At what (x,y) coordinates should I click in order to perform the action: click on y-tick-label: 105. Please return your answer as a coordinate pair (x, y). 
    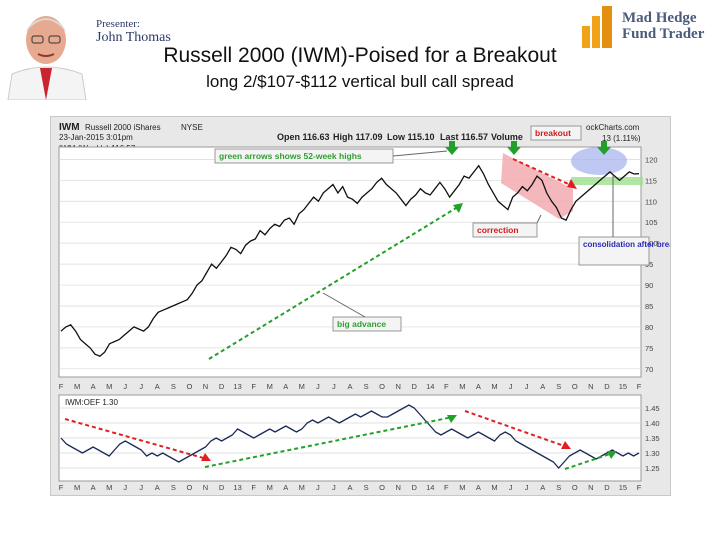
    Looking at the image, I should click on (651, 222).